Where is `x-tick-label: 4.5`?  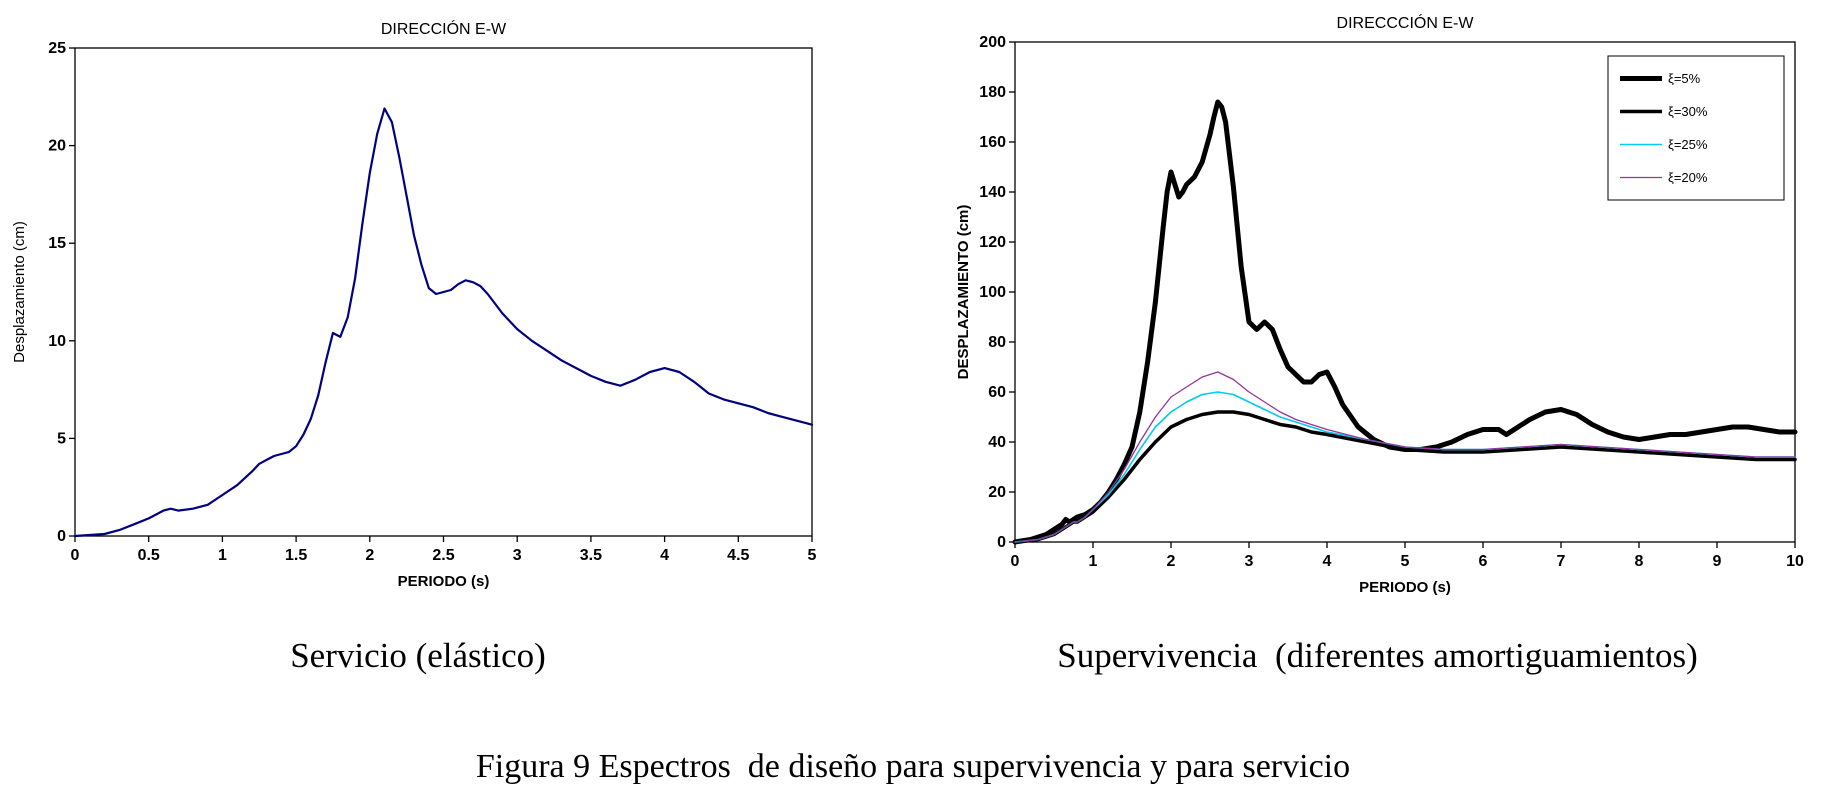
x-tick-label: 4.5 is located at coordinates (738, 555).